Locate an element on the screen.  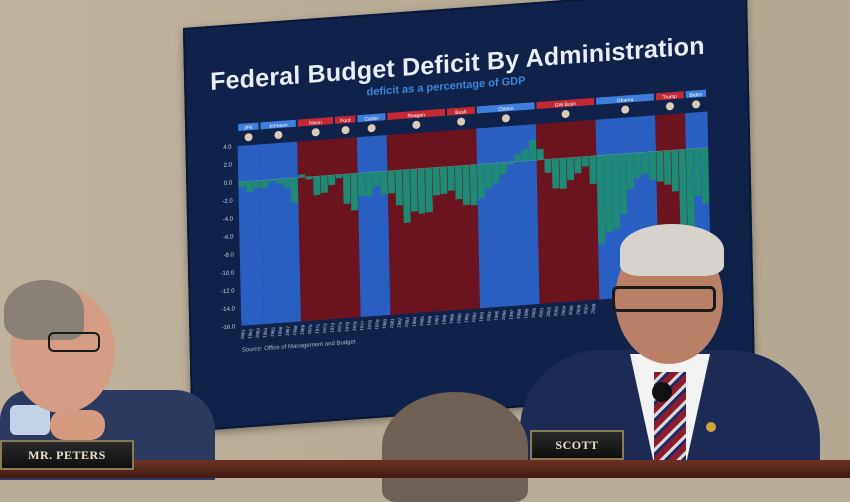
x-tick-label: 2000 is located at coordinates (534, 312).